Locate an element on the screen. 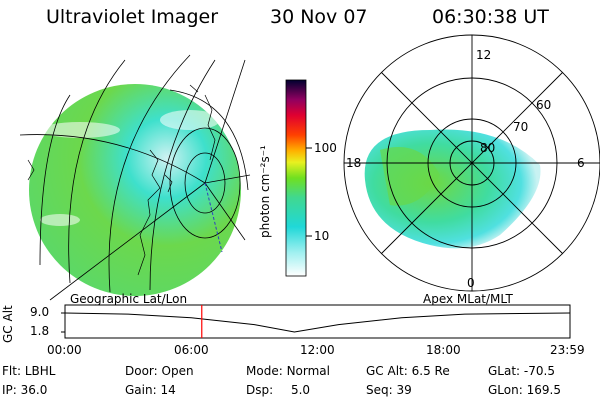  mlt-label-0: 0 is located at coordinates (471, 283).